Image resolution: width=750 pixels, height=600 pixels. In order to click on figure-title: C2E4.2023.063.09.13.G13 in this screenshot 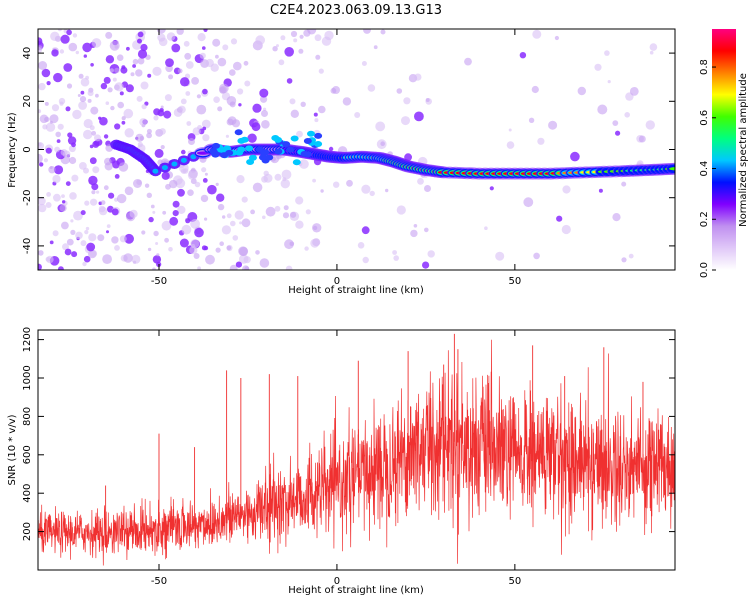, I will do `click(356, 10)`.